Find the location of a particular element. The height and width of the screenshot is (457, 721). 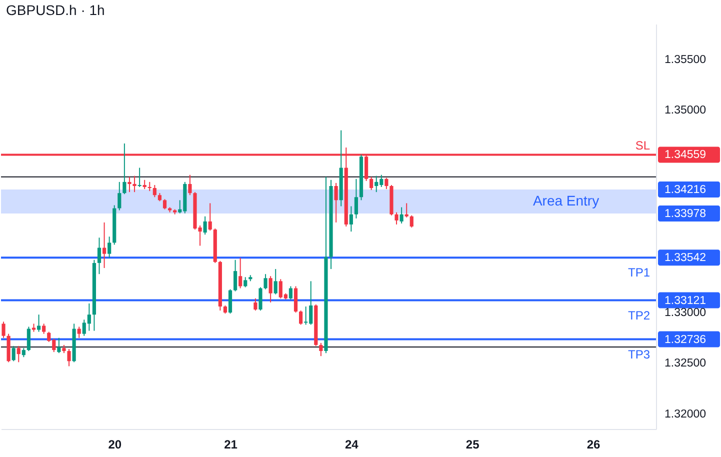

band-label: Area Entry is located at coordinates (566, 200).